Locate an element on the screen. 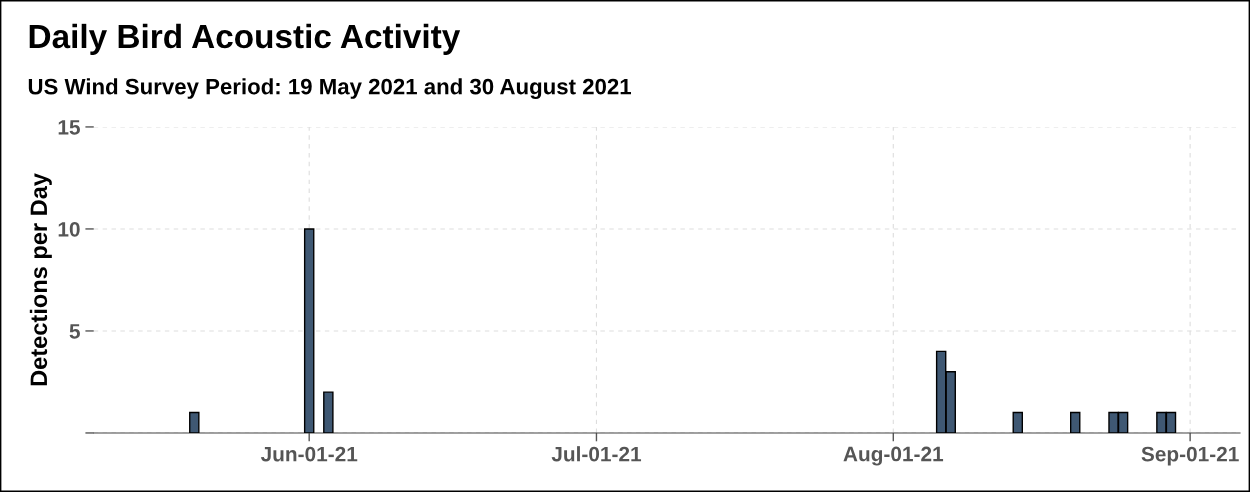 The width and height of the screenshot is (1250, 492). y-tick-label: 5 is located at coordinates (74, 331).